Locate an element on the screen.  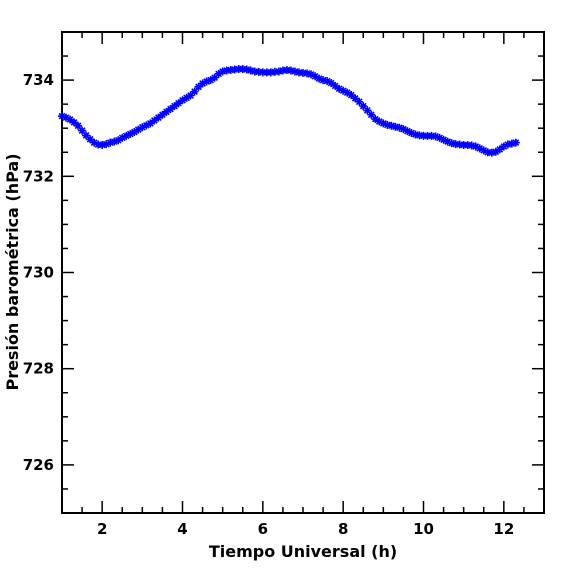
y-tick-label: 726 is located at coordinates (38, 465).